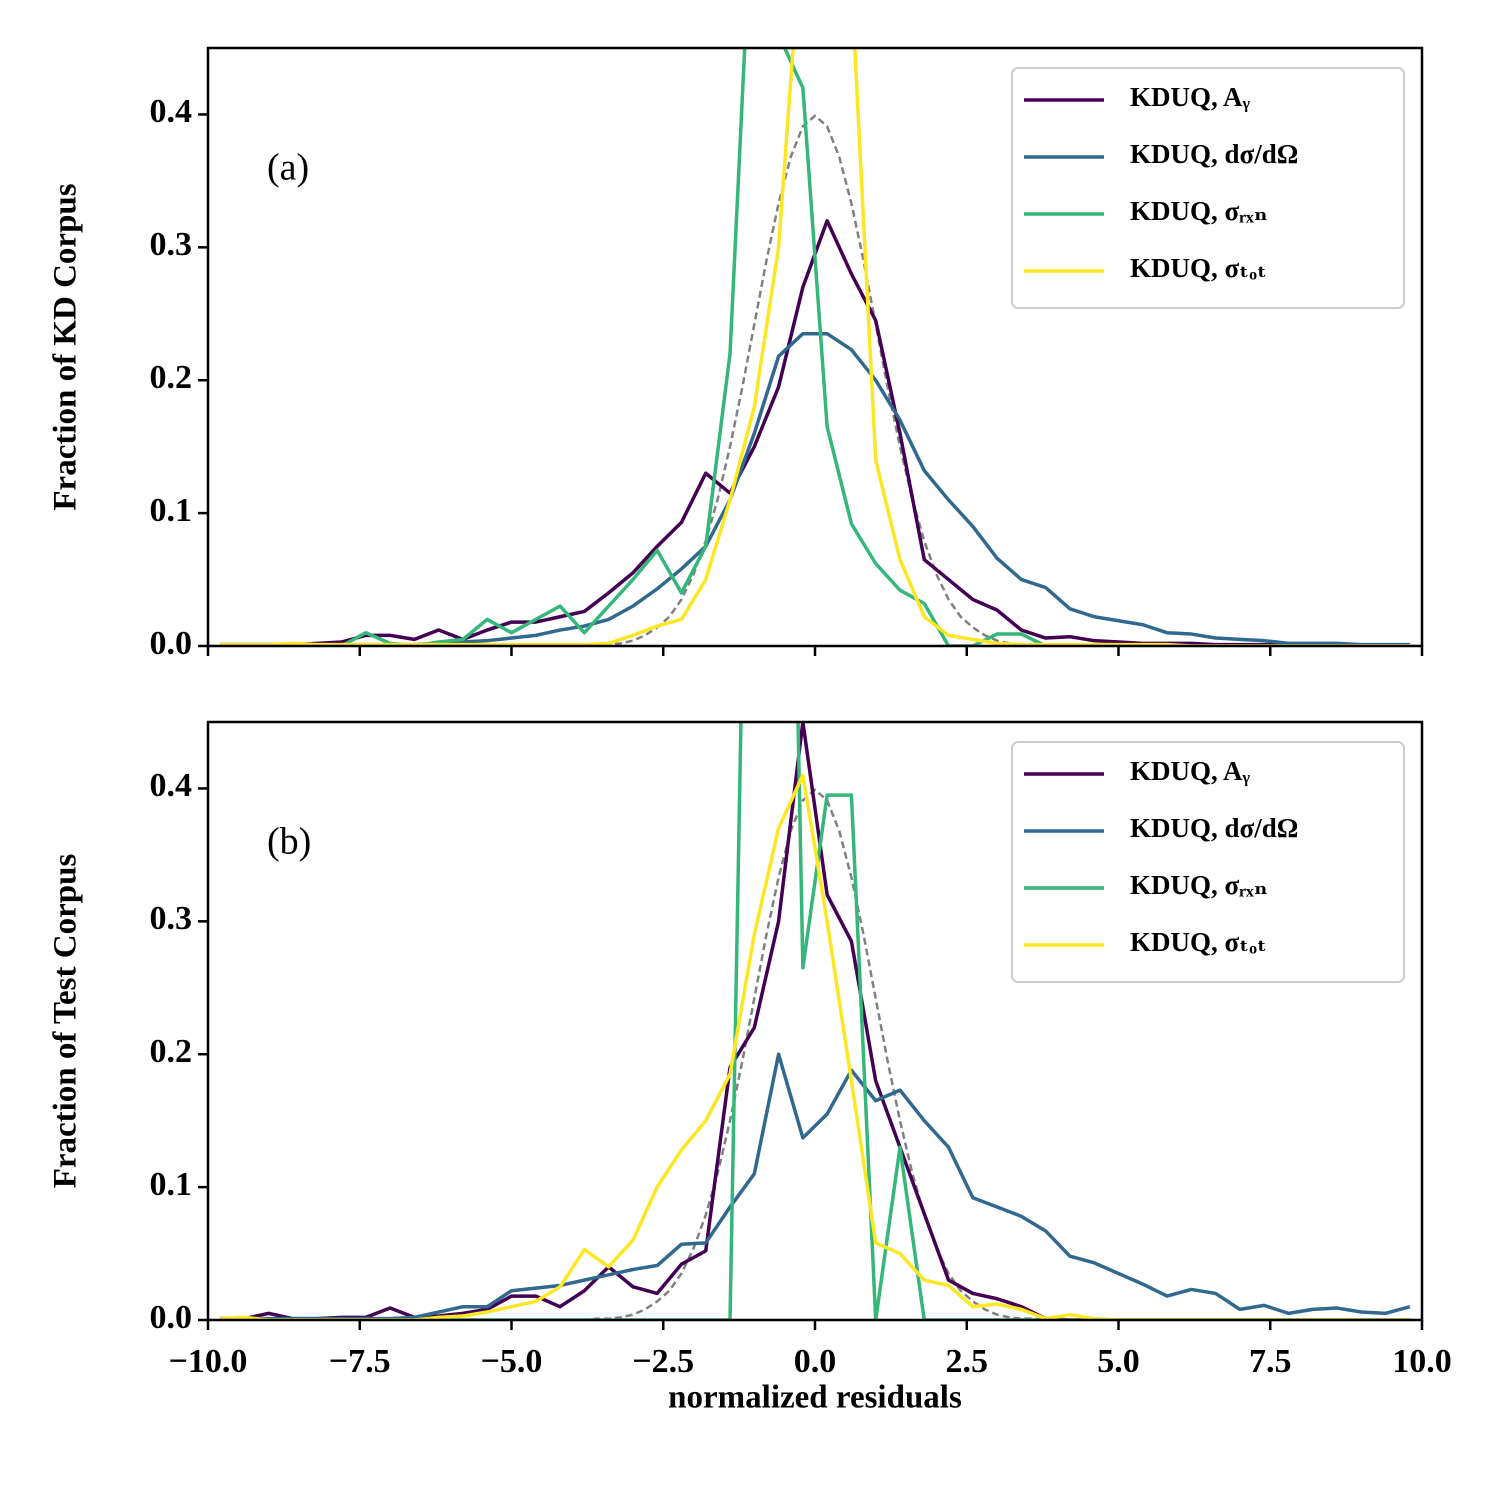 The image size is (1500, 1500). Describe the element at coordinates (288, 168) in the screenshot. I see `panel-label: (a)` at that location.